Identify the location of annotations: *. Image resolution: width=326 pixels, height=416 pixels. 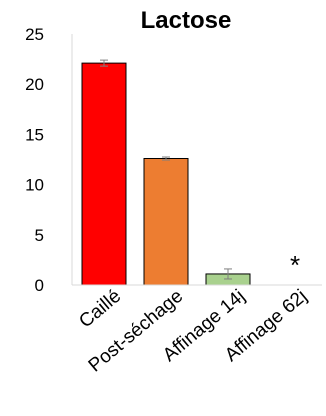
(295, 265).